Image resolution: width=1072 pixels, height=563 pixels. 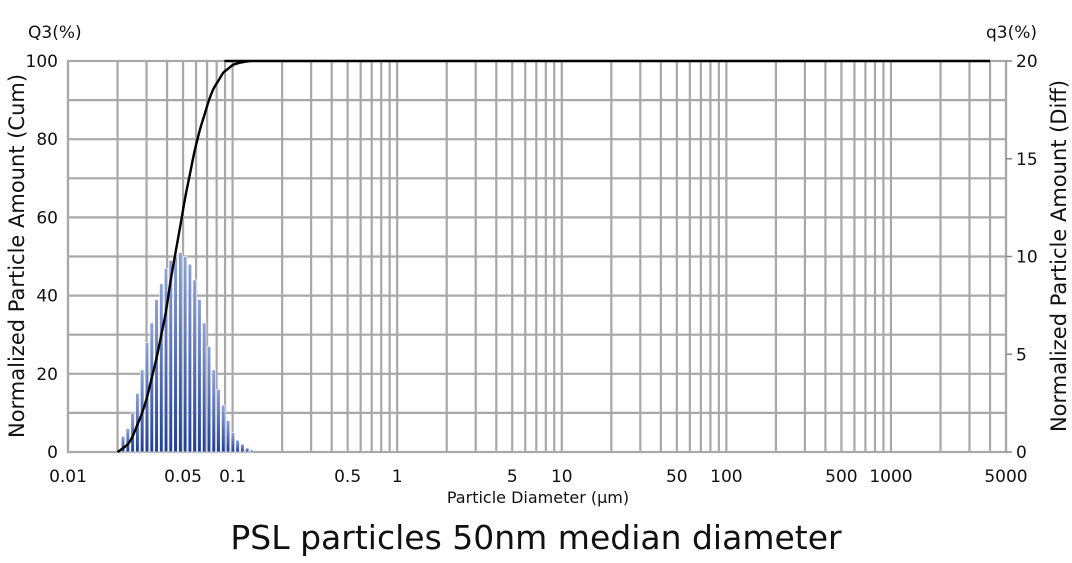 What do you see at coordinates (68, 477) in the screenshot?
I see `x-tick-label: 0.01` at bounding box center [68, 477].